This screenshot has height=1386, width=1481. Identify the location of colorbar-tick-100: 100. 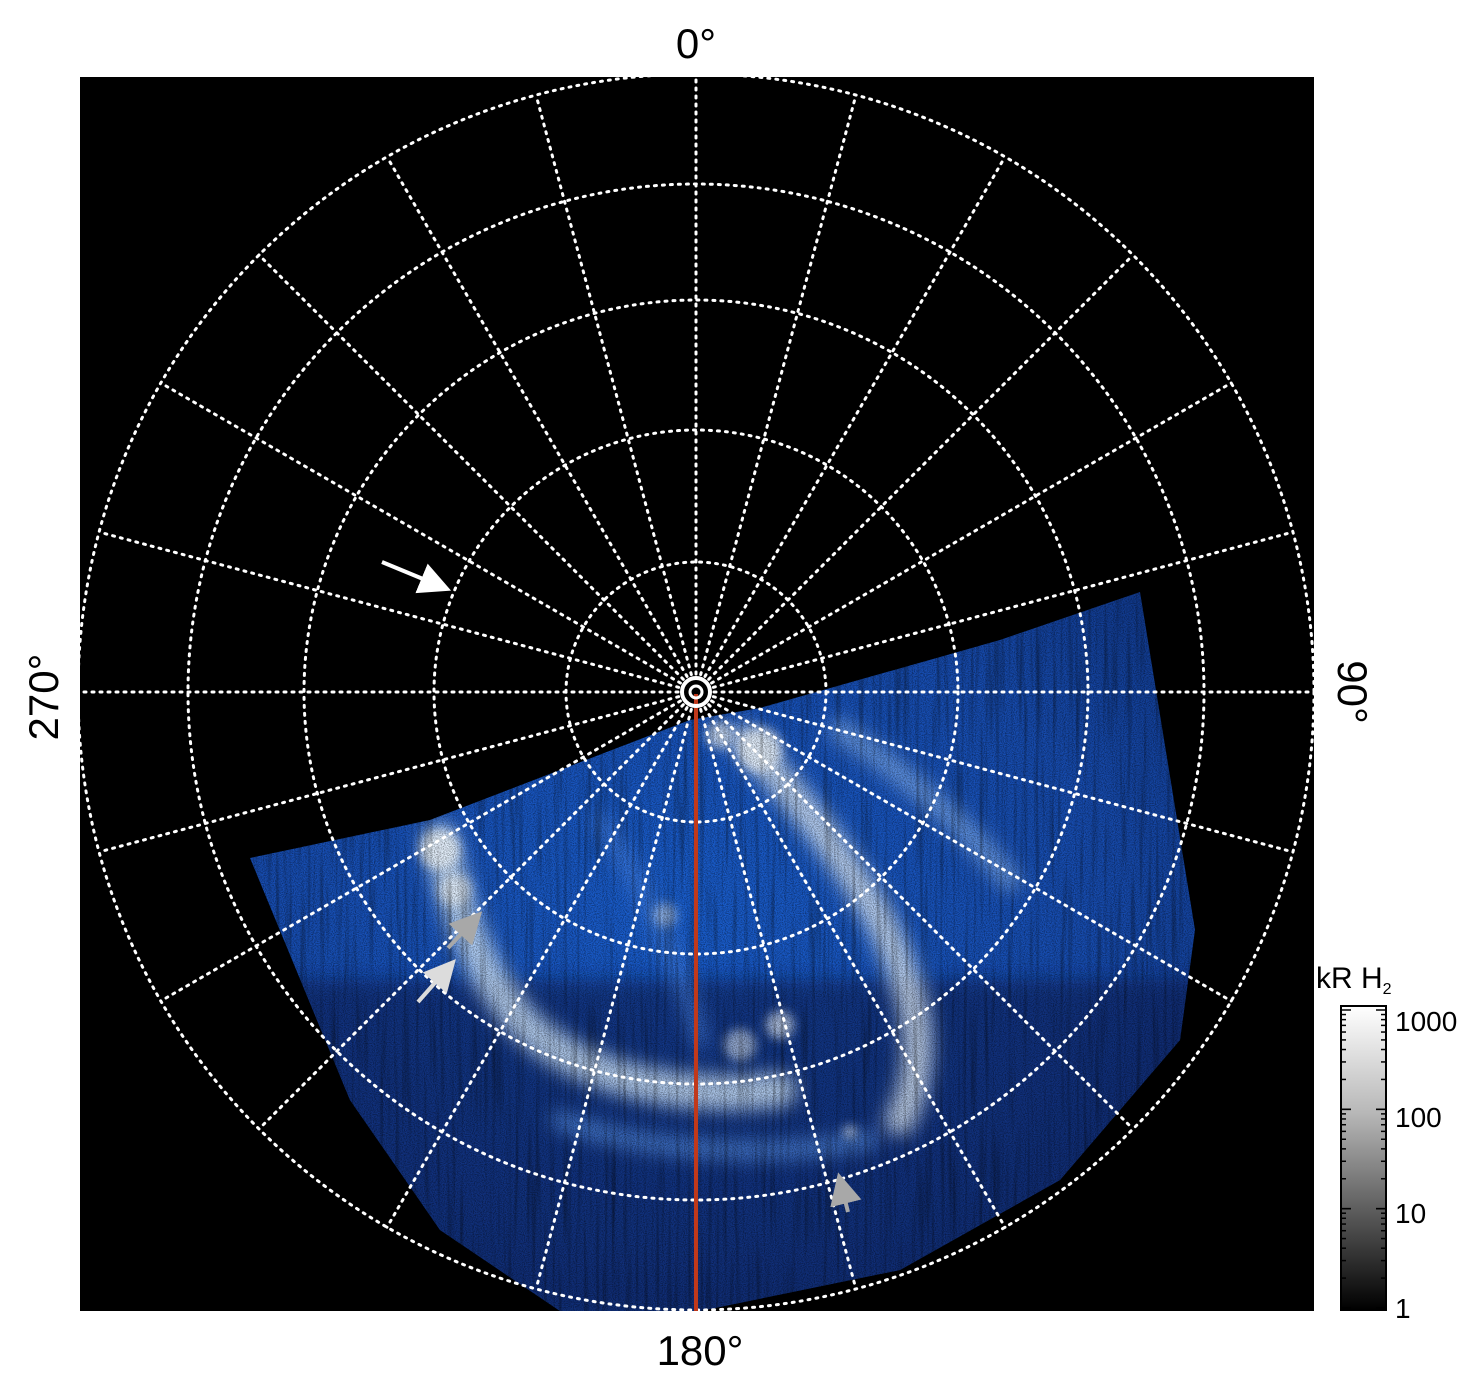
(1418, 1117).